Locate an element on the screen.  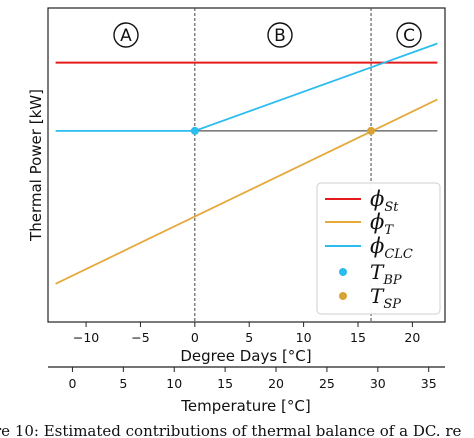
x-tick-label: 10 is located at coordinates (304, 337).